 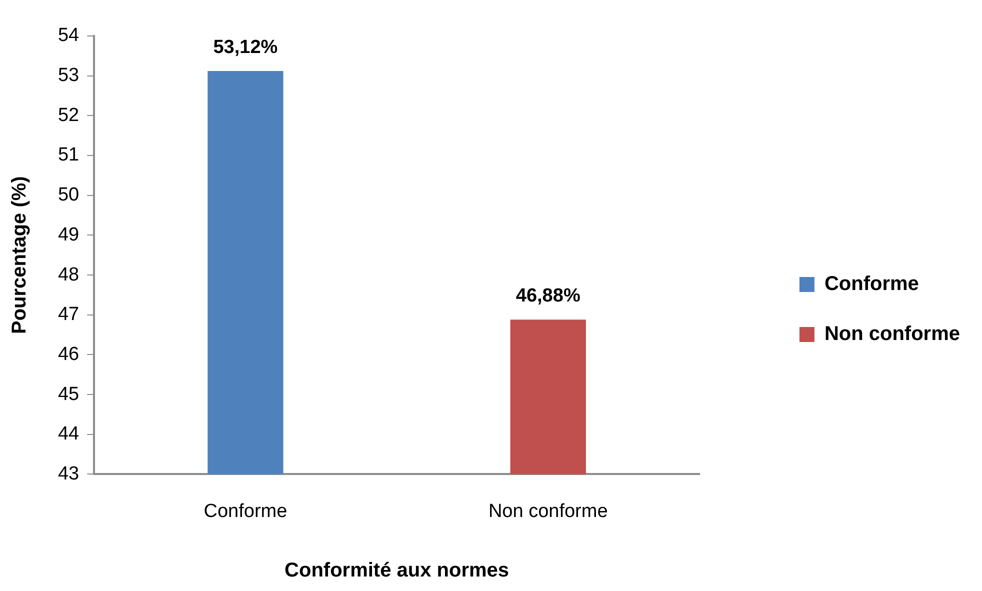 What do you see at coordinates (397, 571) in the screenshot?
I see `x-axis-title: Conformité aux normes` at bounding box center [397, 571].